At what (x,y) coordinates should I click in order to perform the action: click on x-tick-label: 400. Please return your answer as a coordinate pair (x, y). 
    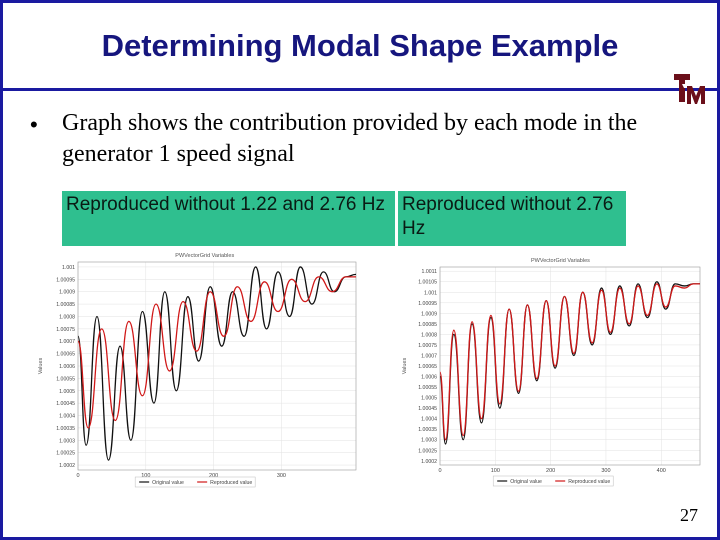
    Looking at the image, I should click on (661, 471).